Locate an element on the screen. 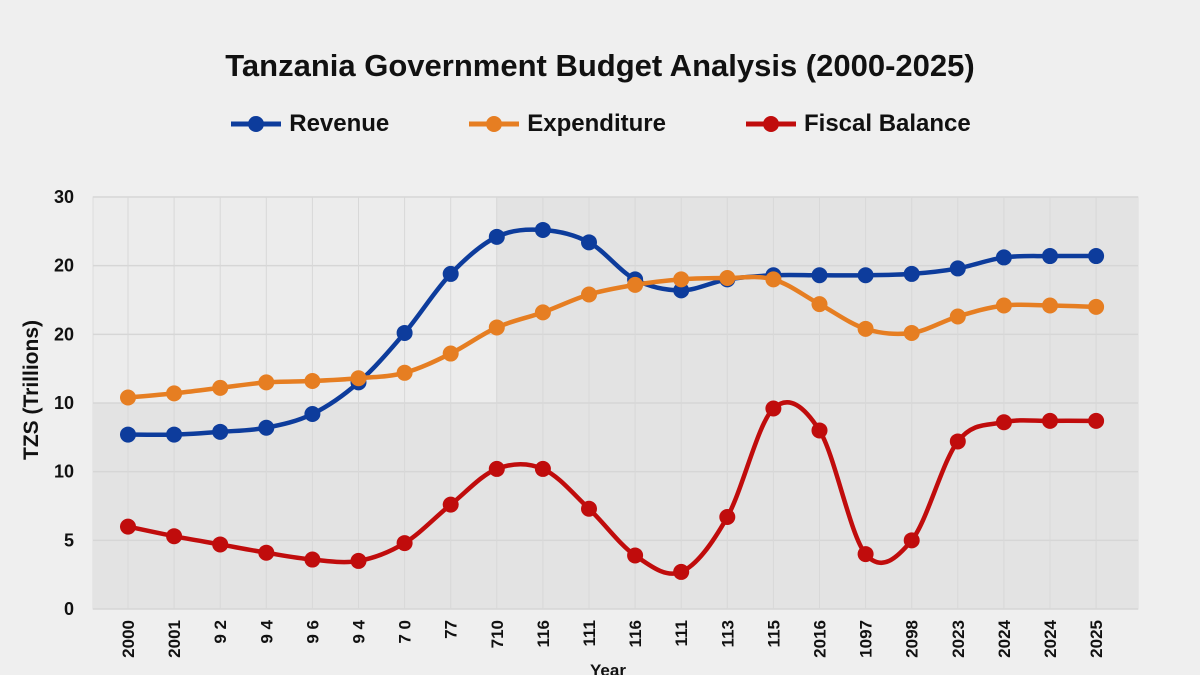 The width and height of the screenshot is (1200, 675). x-tick-label: 710 is located at coordinates (497, 634).